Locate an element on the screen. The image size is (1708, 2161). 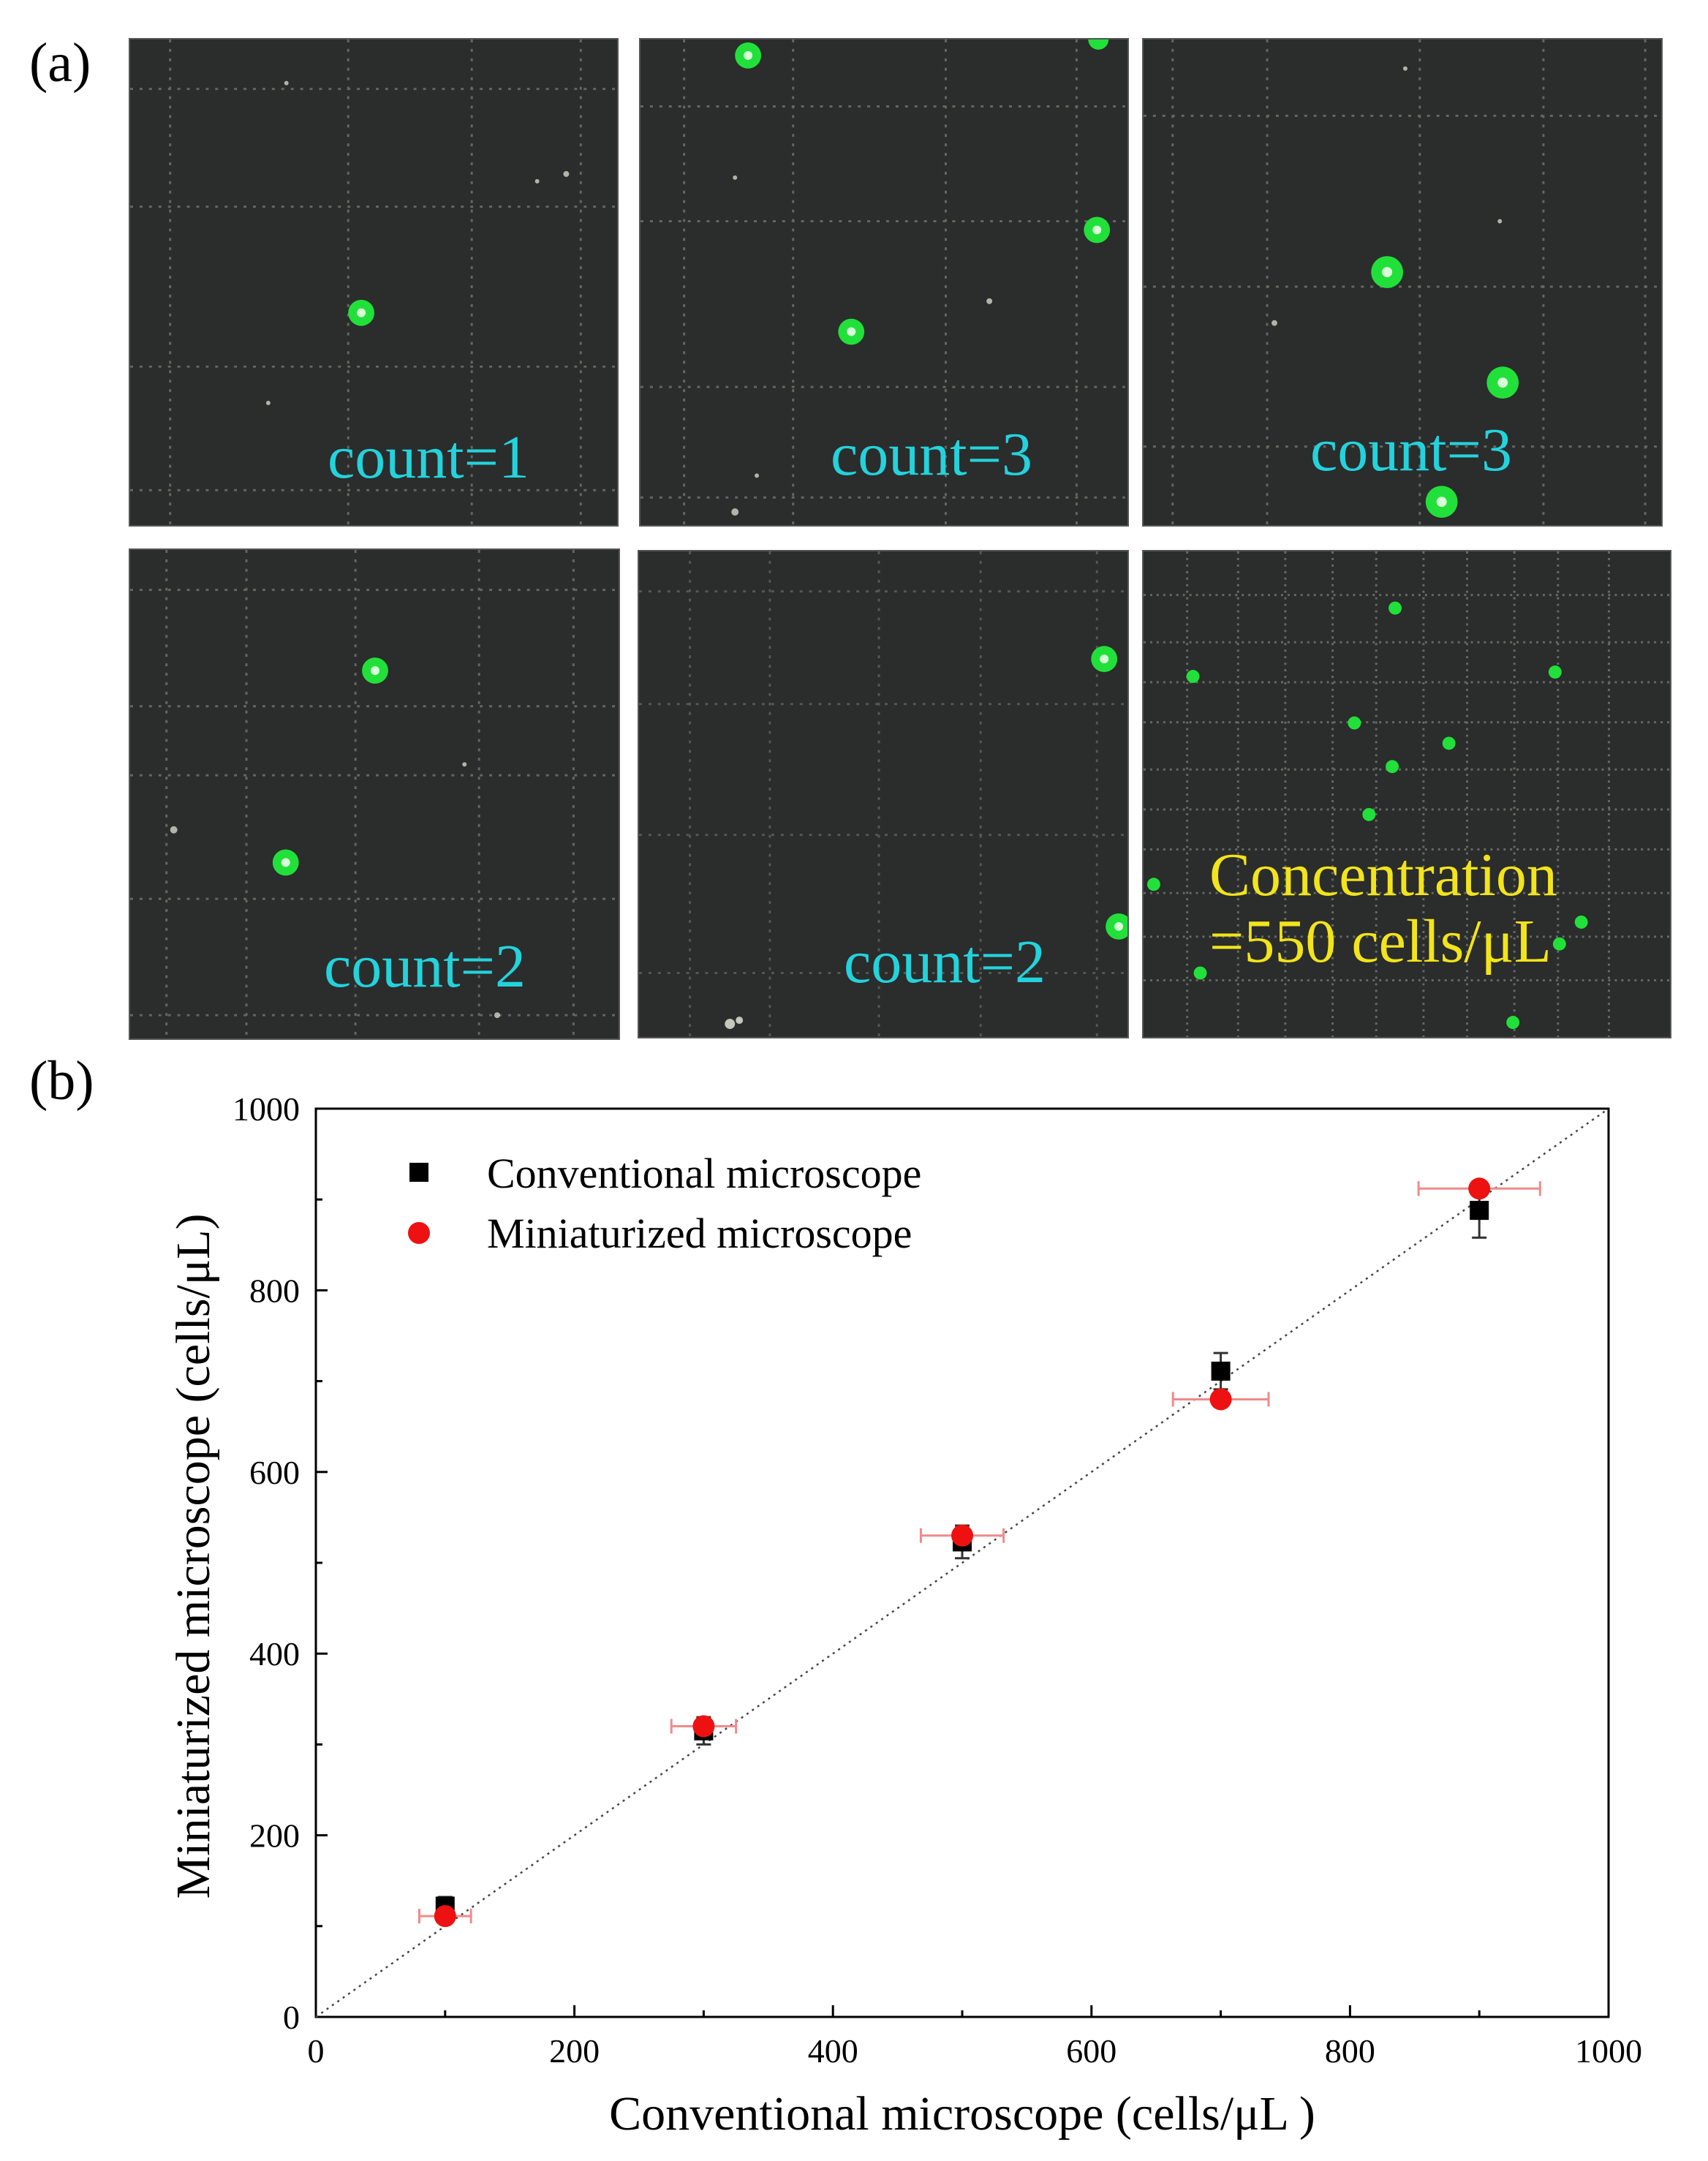
legend-label: Miniaturized microscope is located at coordinates (699, 1233).